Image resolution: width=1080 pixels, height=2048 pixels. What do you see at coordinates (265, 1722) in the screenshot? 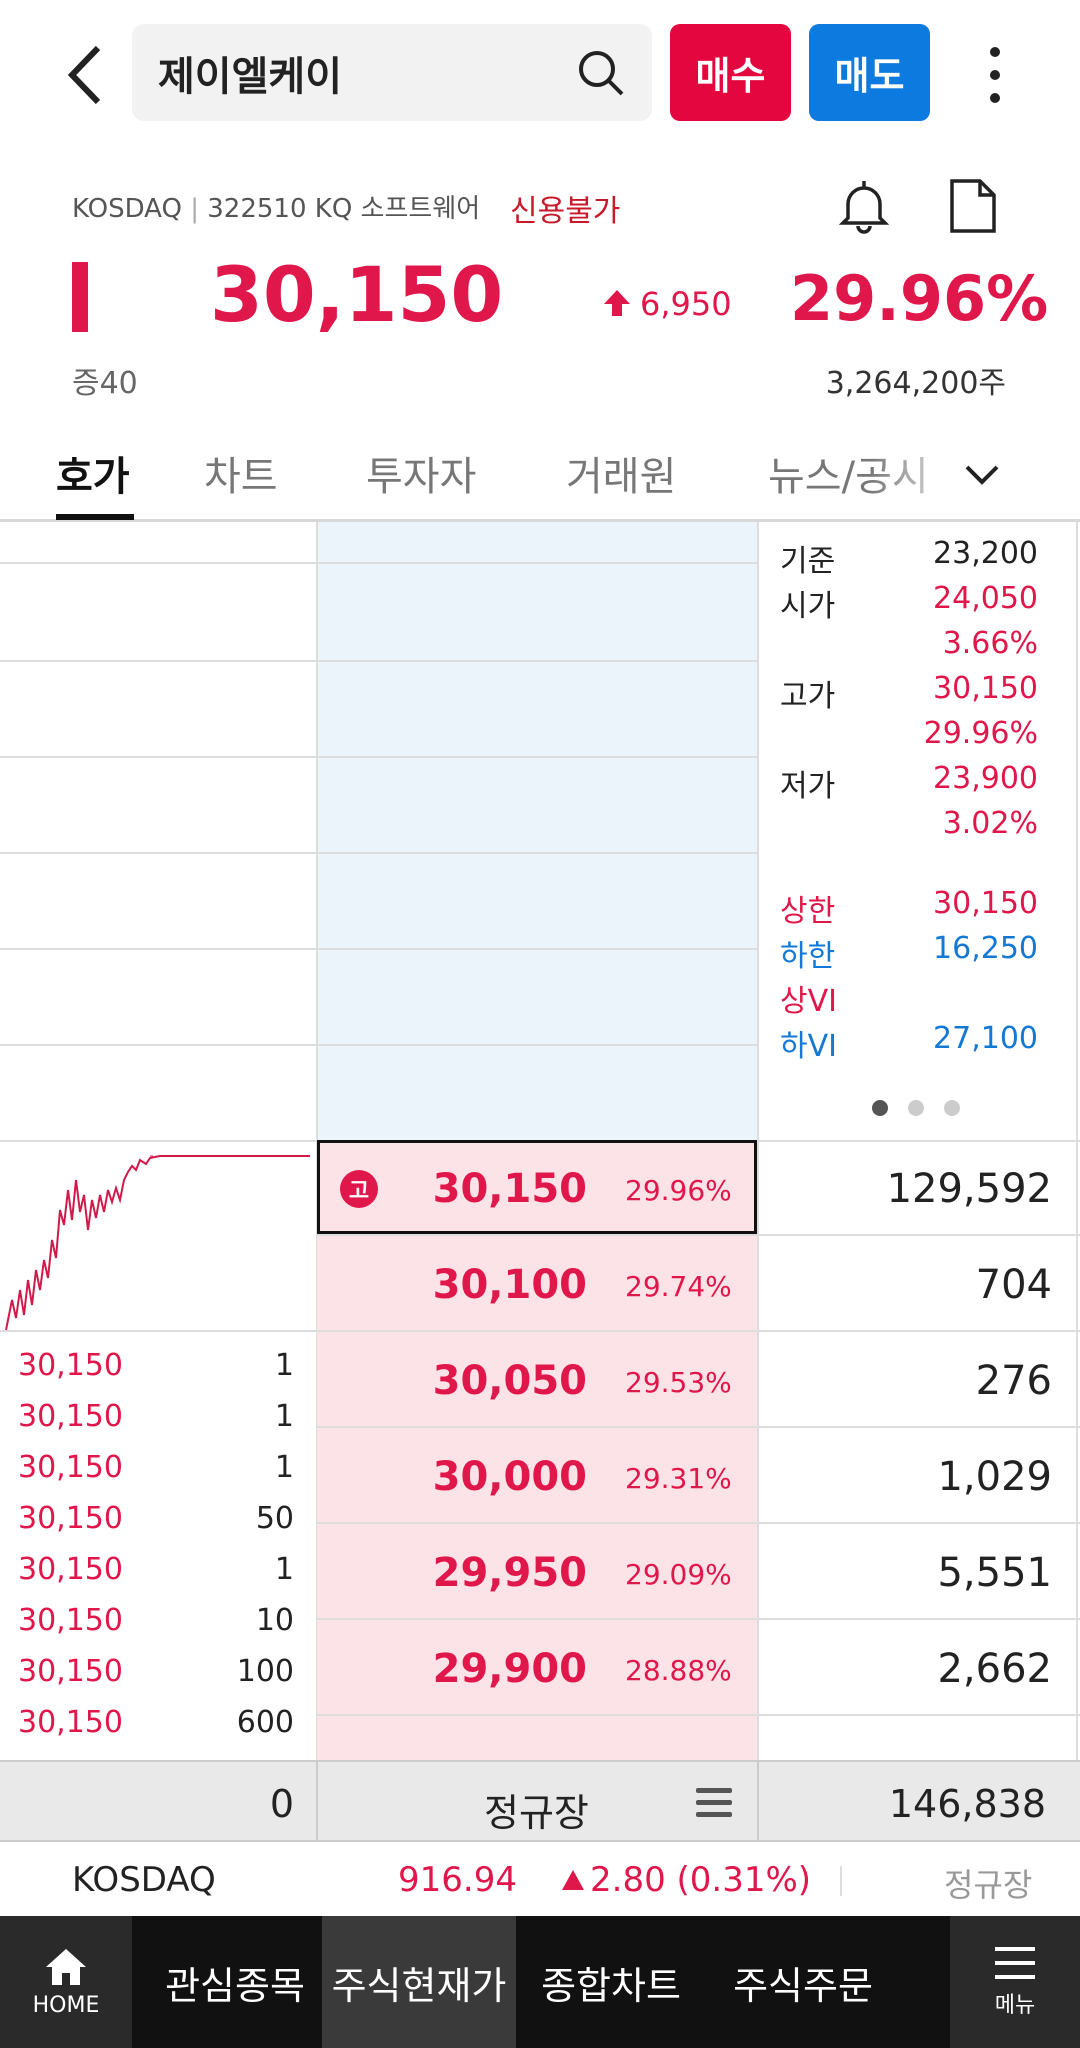
I see `trade-quantity: 600` at bounding box center [265, 1722].